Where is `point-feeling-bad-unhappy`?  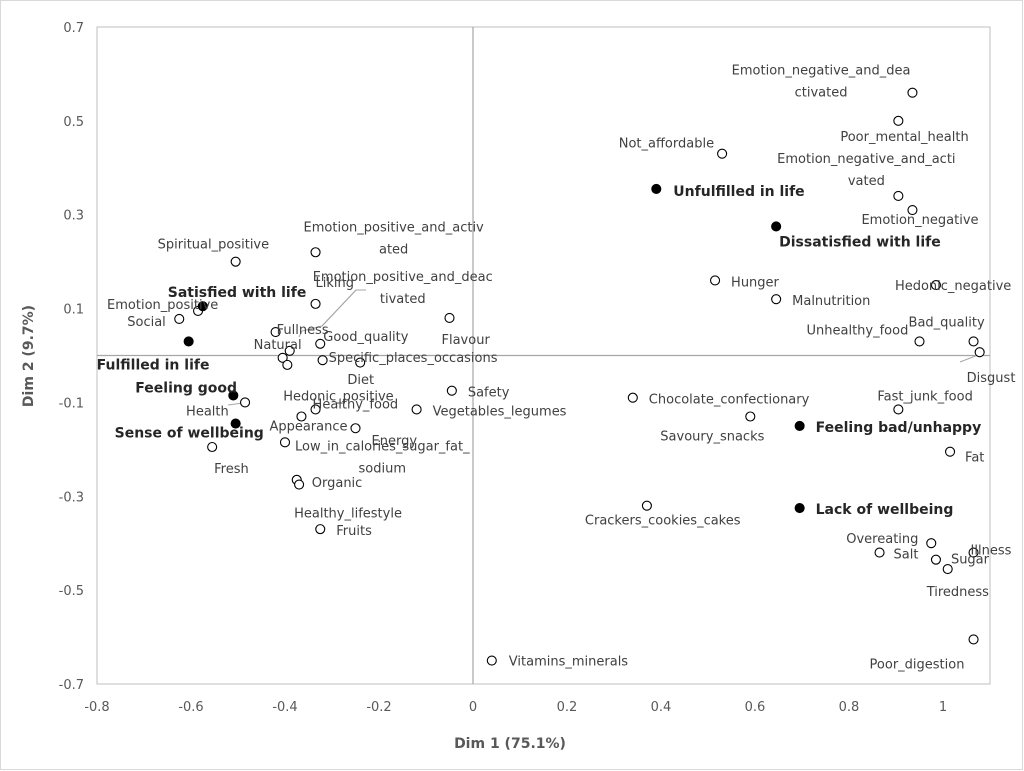 point-feeling-bad-unhappy is located at coordinates (799, 425).